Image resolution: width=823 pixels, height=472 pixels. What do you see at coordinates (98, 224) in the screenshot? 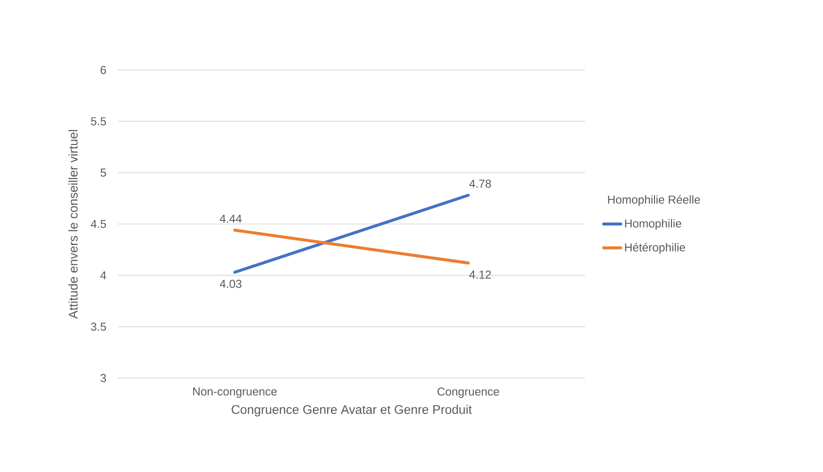
I see `y-tick-label: 4.5` at bounding box center [98, 224].